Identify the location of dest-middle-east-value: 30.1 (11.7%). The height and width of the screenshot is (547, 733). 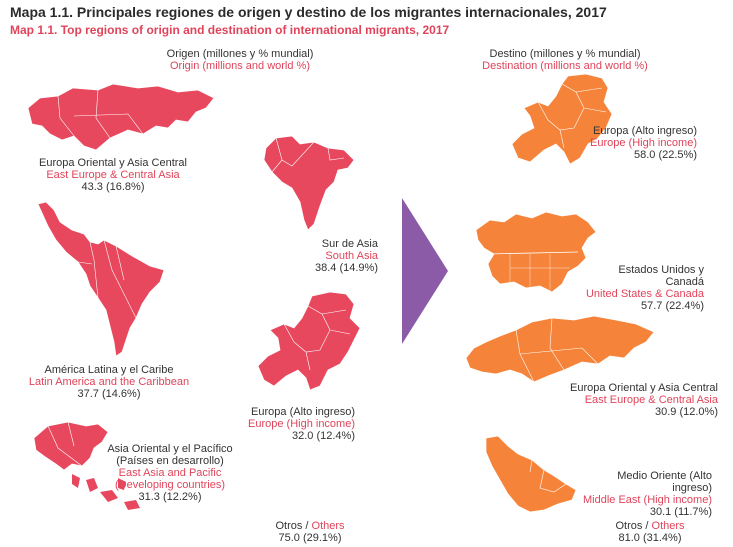
(680, 512).